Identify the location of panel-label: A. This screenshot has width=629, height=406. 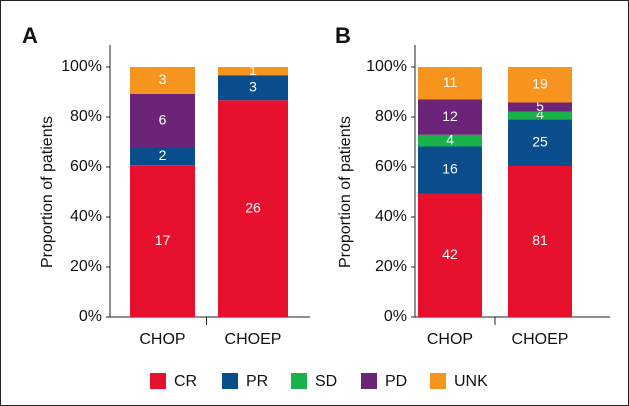
(30, 35).